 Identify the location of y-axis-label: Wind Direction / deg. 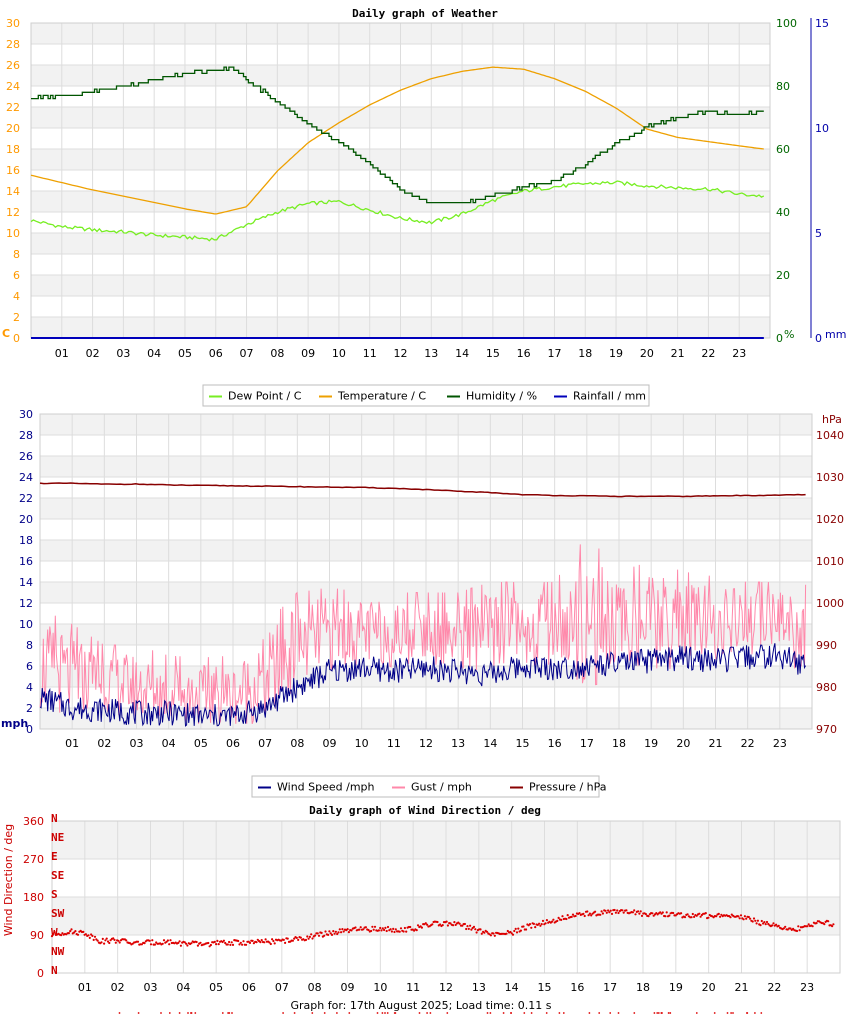
(8, 880).